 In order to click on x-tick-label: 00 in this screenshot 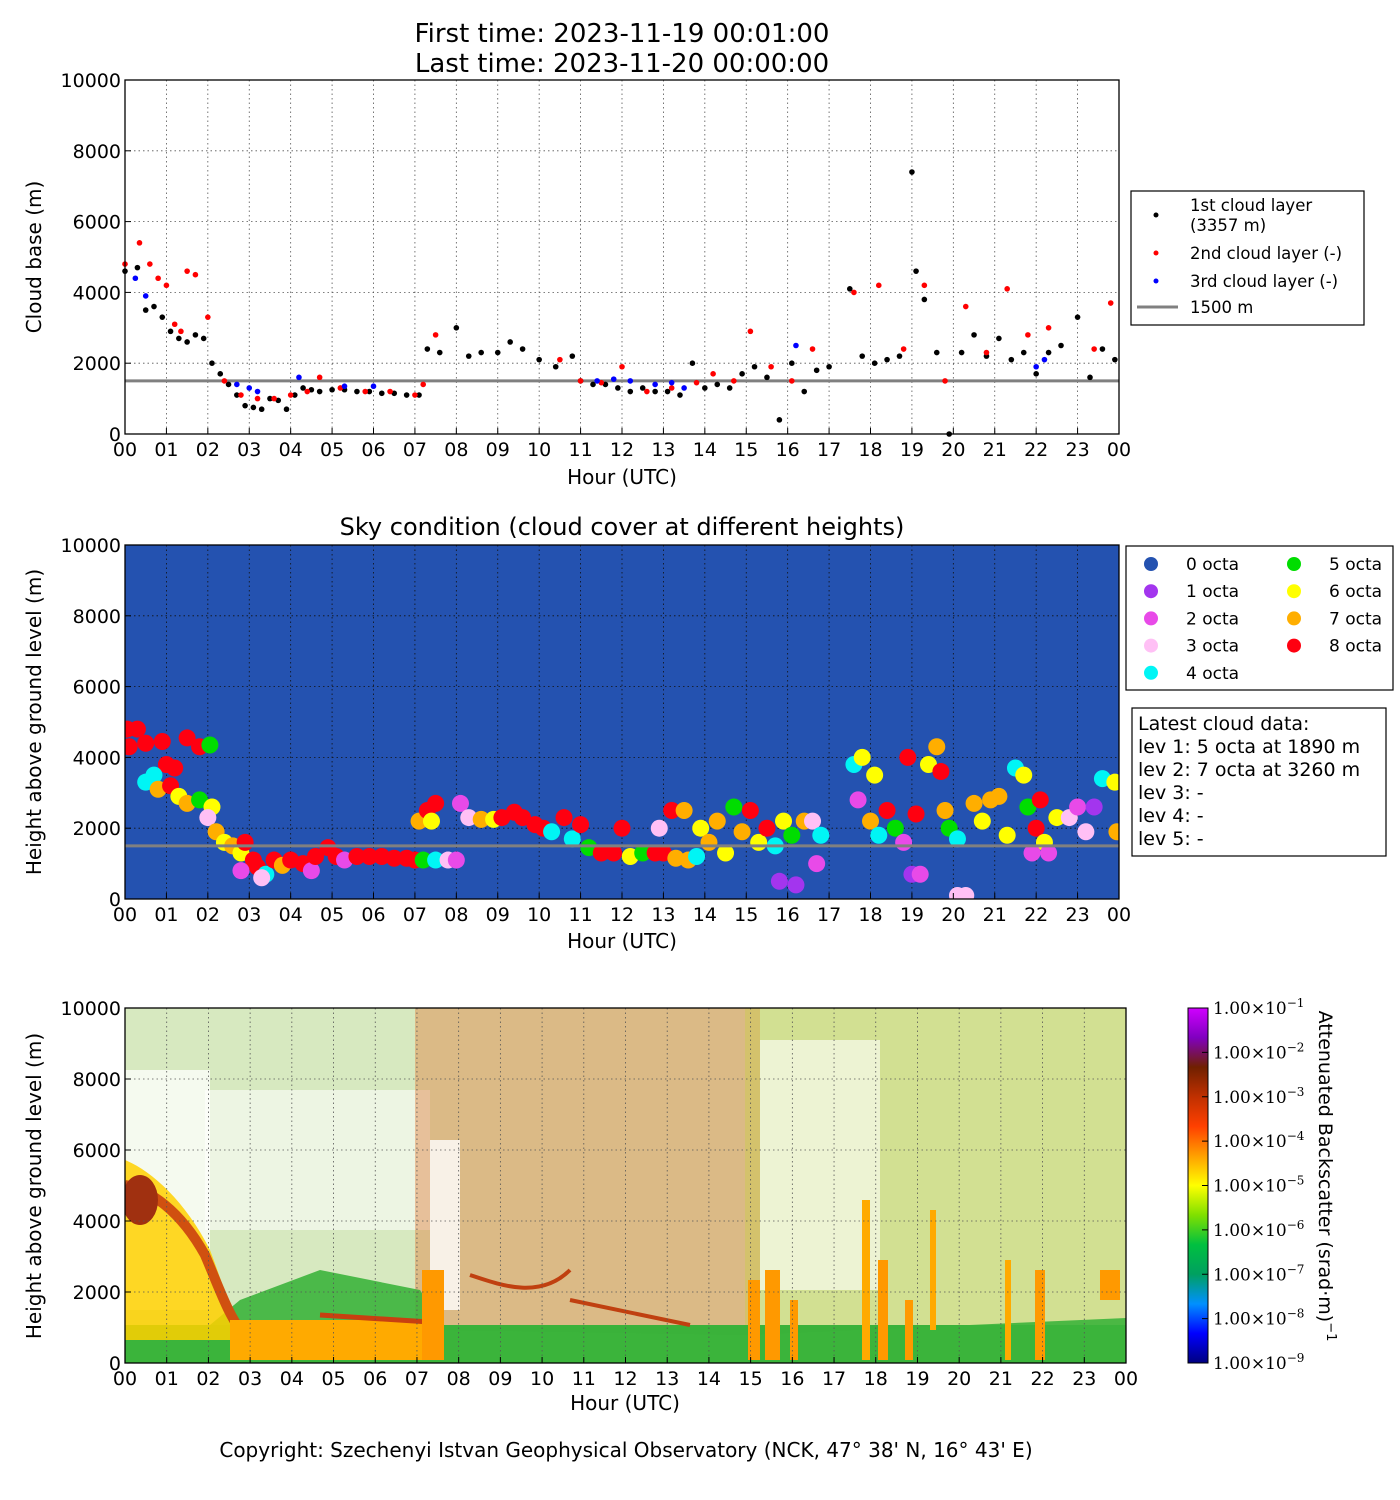, I will do `click(1119, 450)`.